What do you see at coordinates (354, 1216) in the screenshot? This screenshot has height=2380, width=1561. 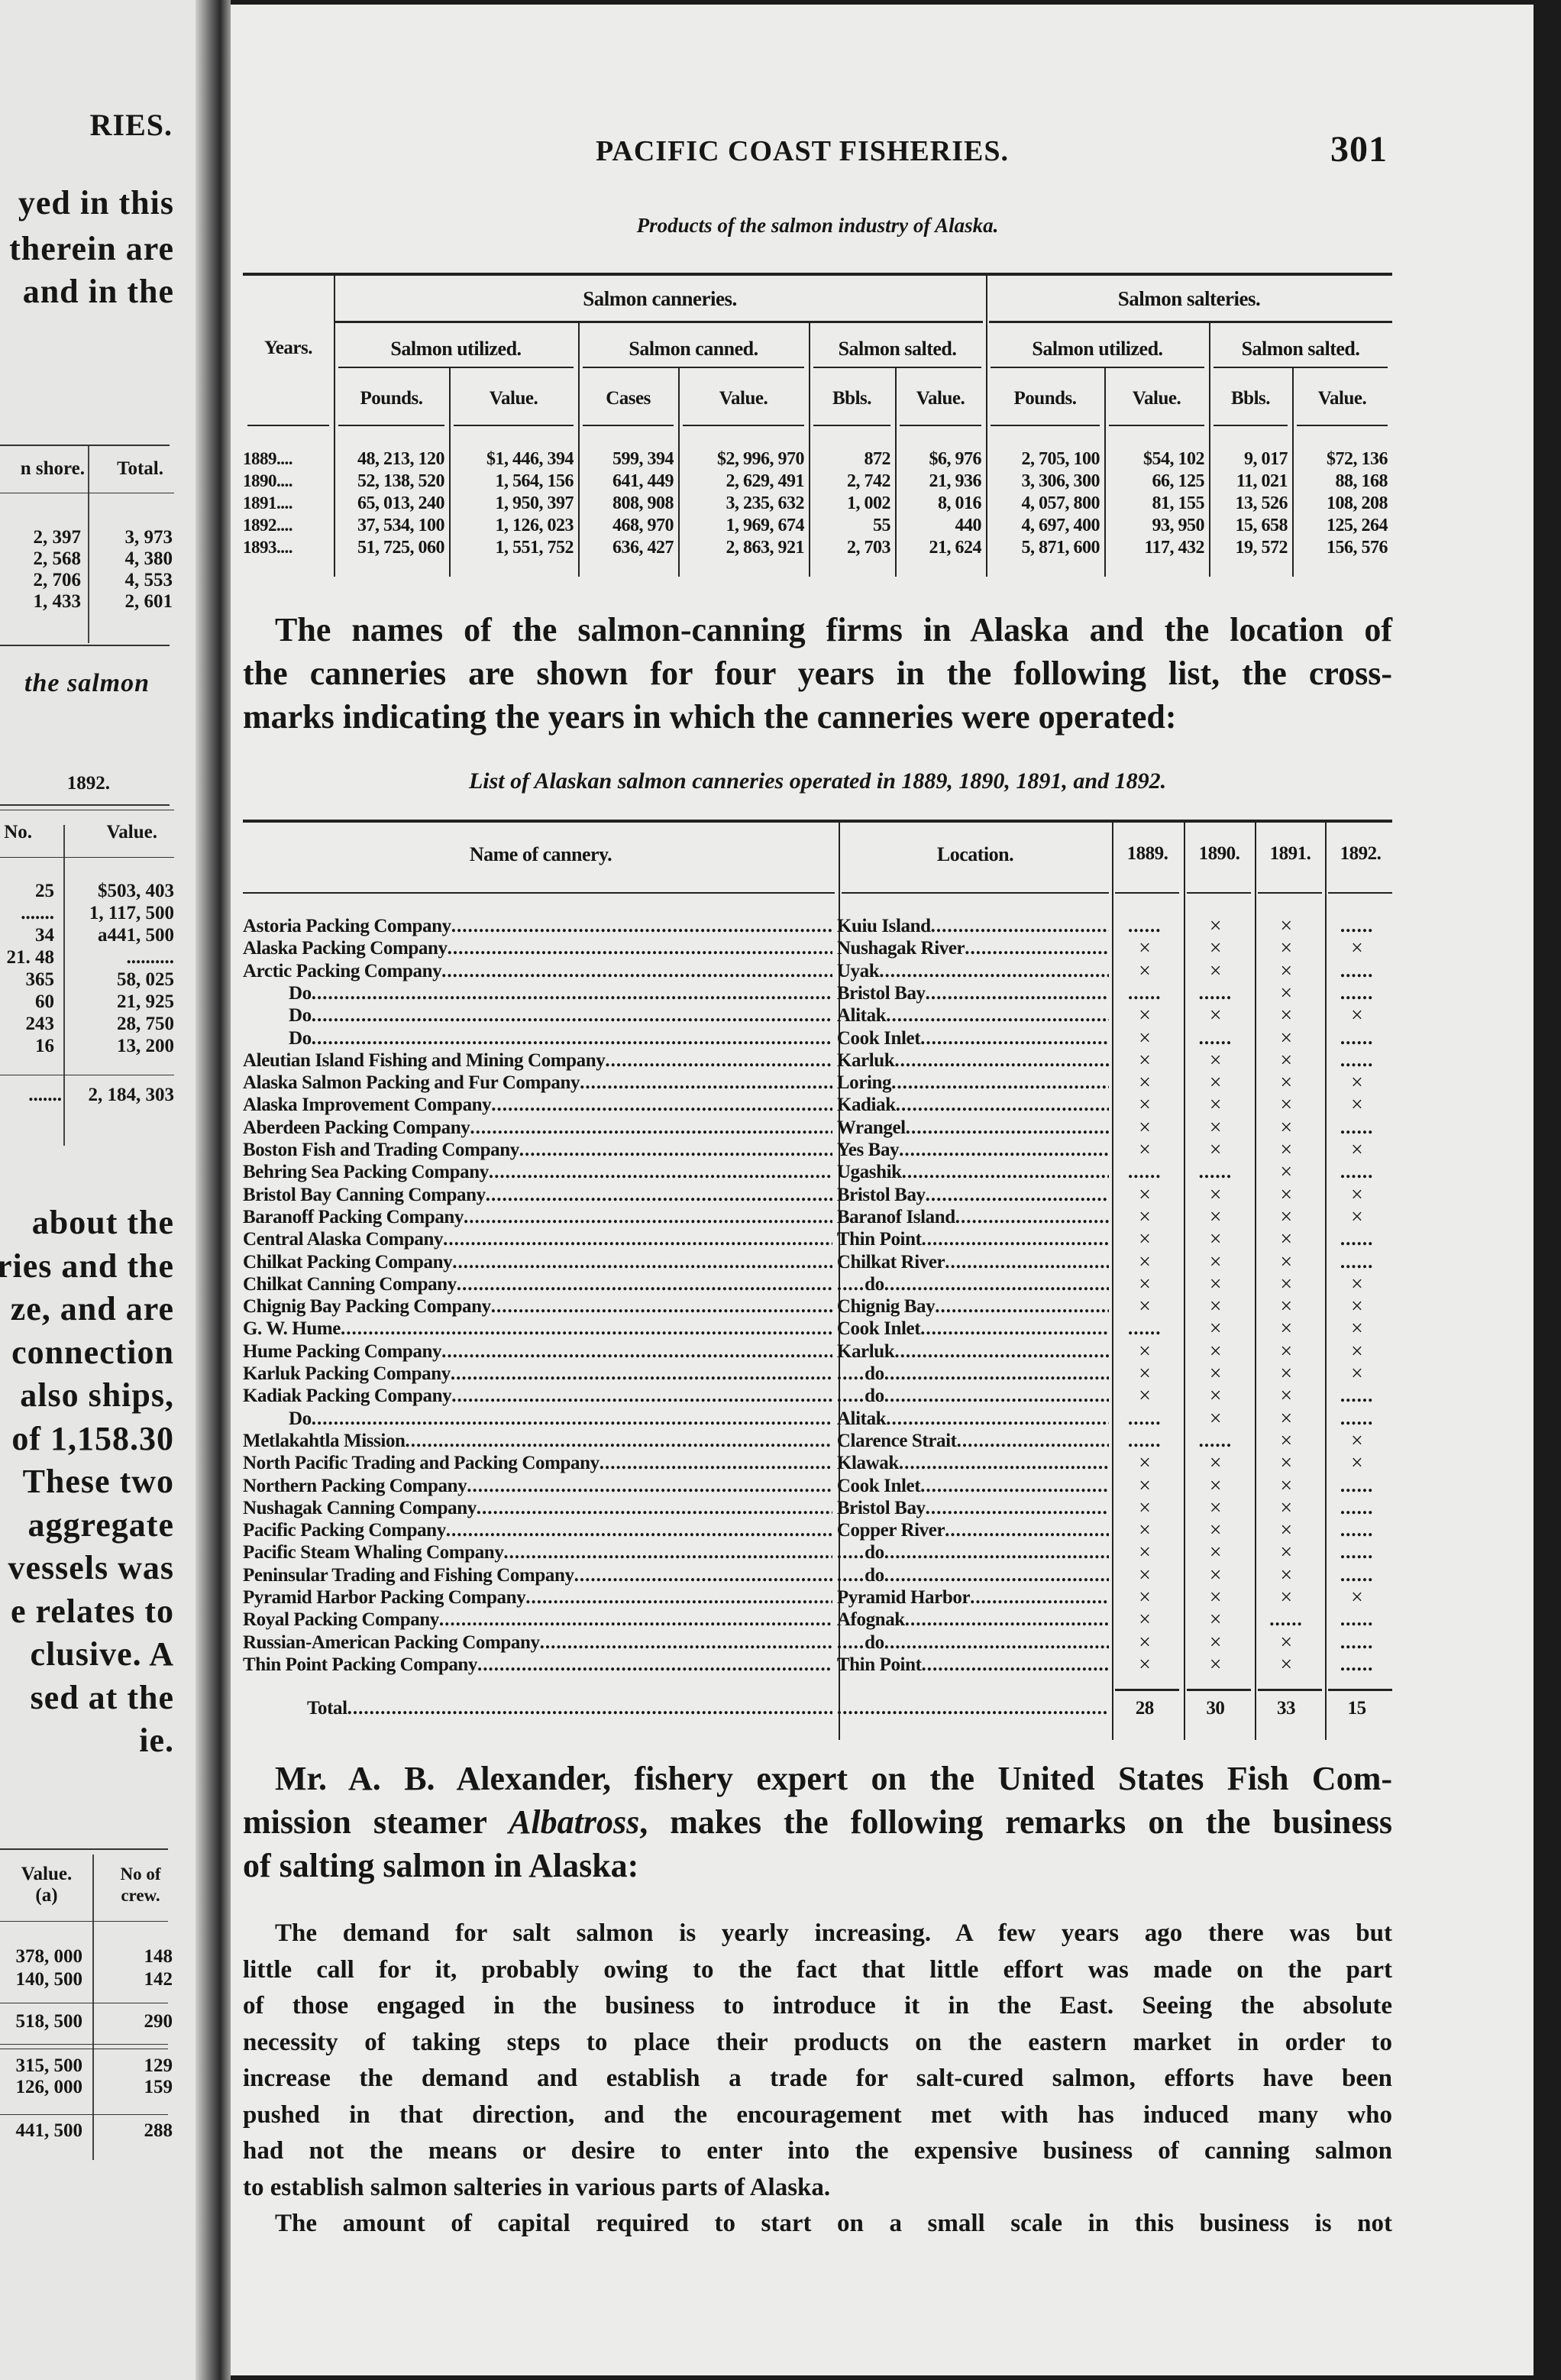 I see `cannery-name: Baranoff Packing Company` at bounding box center [354, 1216].